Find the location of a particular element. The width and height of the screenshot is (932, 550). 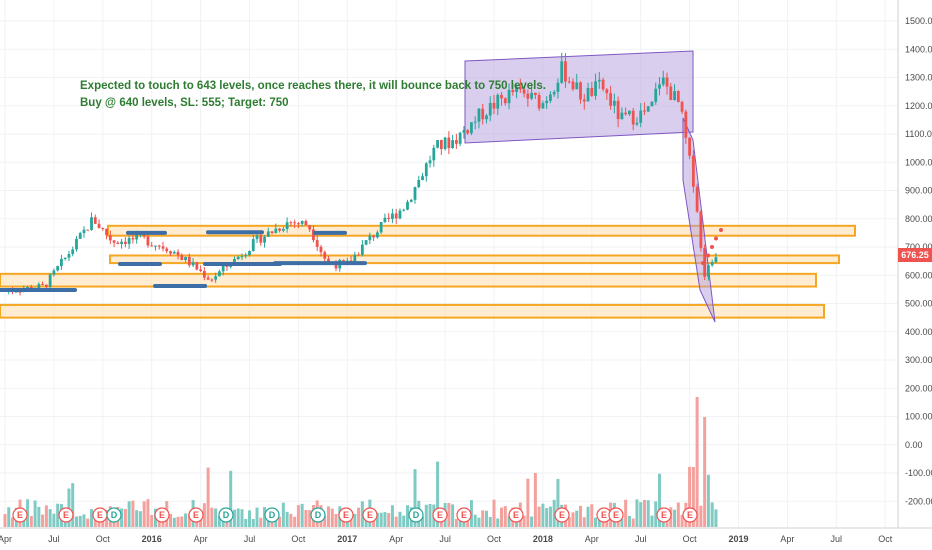

dividend-marker is located at coordinates (272, 515).